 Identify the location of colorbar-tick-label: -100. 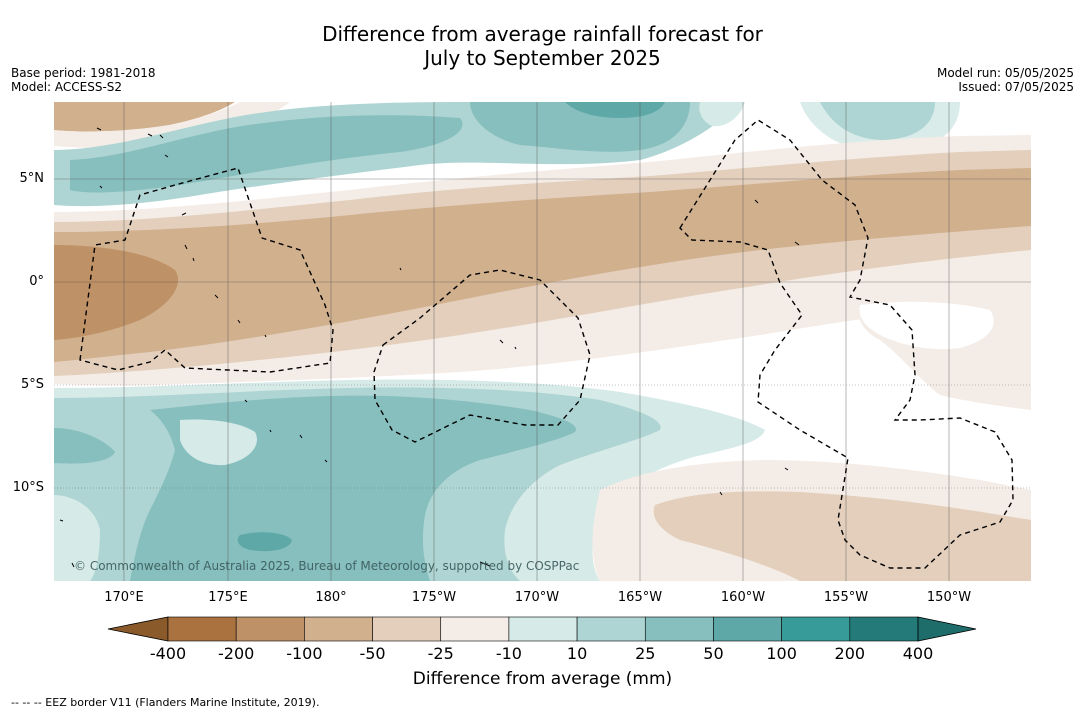
(304, 653).